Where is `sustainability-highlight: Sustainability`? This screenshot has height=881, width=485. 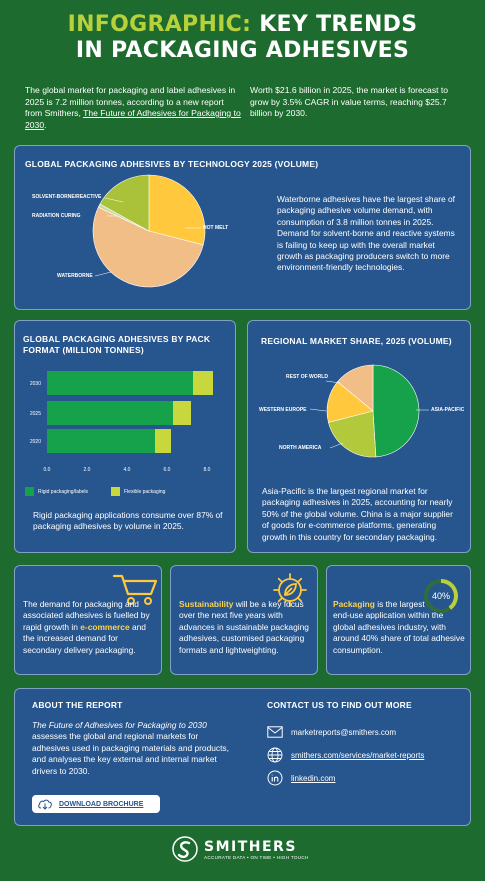 sustainability-highlight: Sustainability is located at coordinates (206, 604).